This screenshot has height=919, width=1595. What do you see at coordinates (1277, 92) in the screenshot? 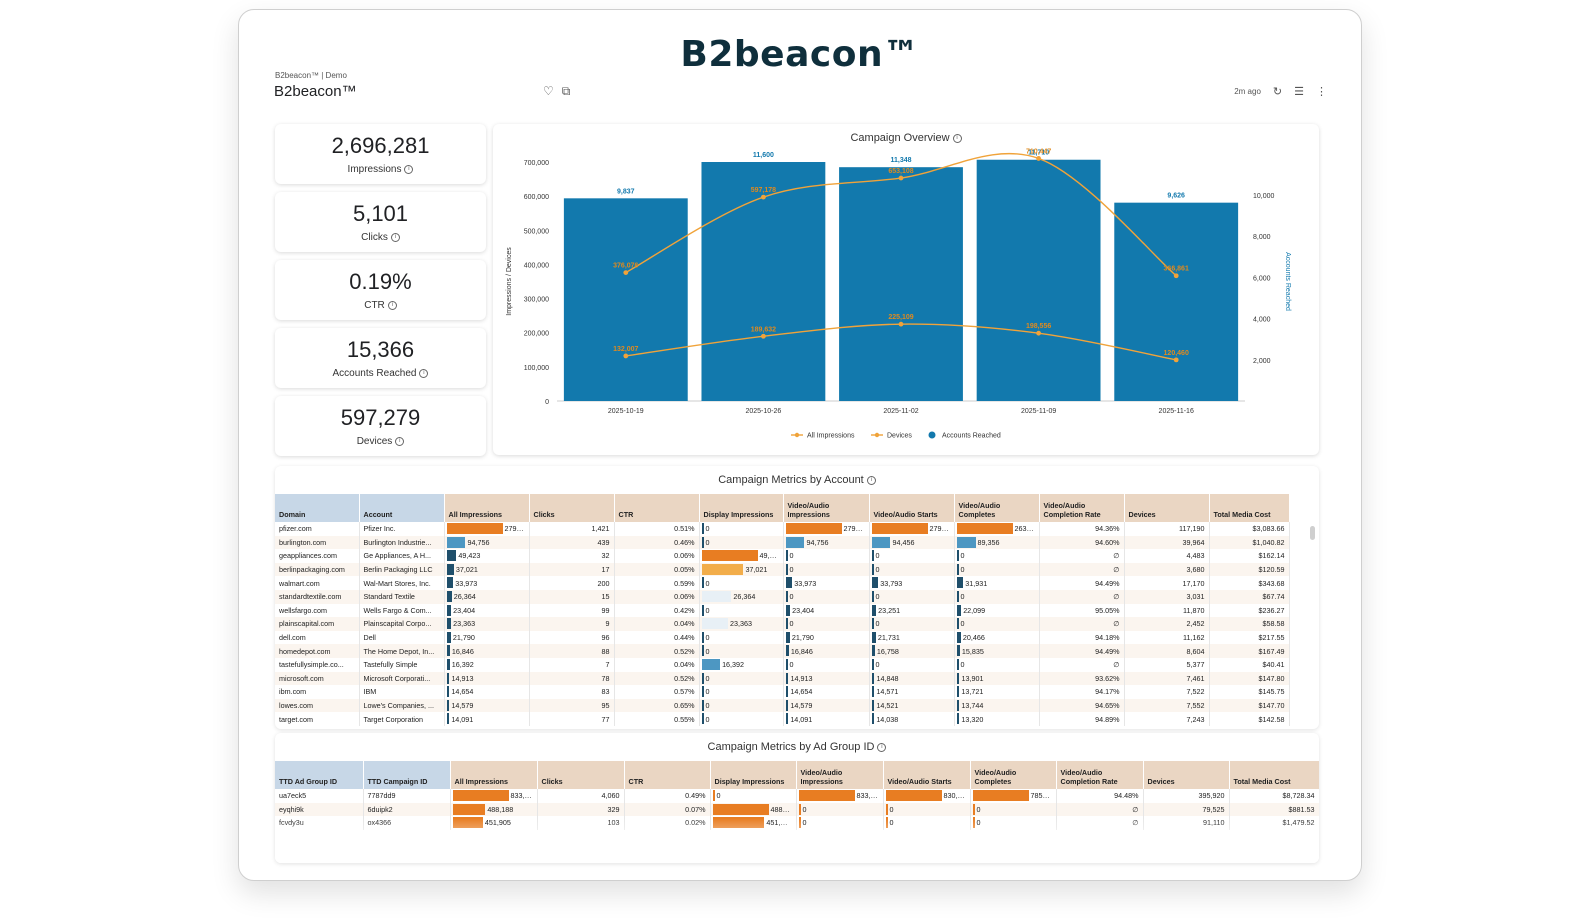
I see `refresh-icon: ↻` at bounding box center [1277, 92].